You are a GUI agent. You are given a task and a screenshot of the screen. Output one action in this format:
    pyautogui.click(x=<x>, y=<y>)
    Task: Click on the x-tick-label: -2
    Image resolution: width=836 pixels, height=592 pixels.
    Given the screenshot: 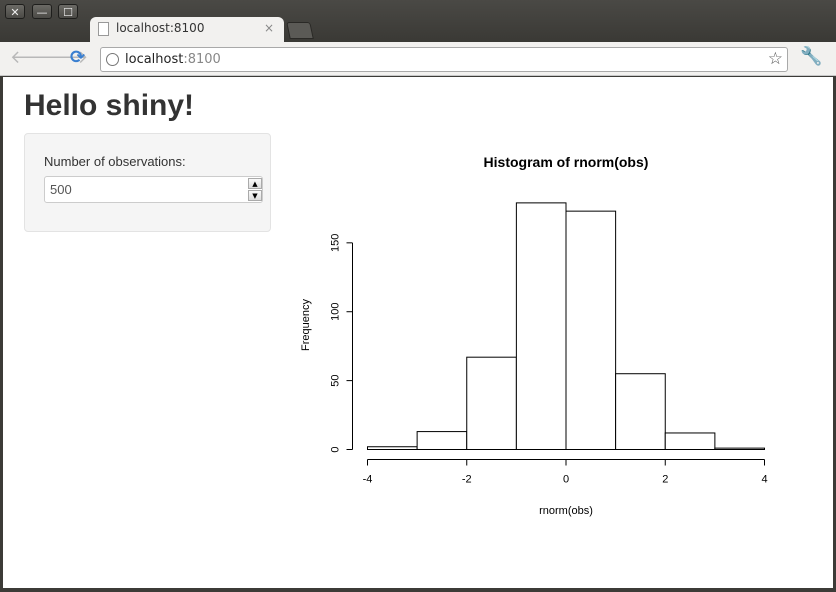 What is the action you would take?
    pyautogui.click(x=467, y=480)
    